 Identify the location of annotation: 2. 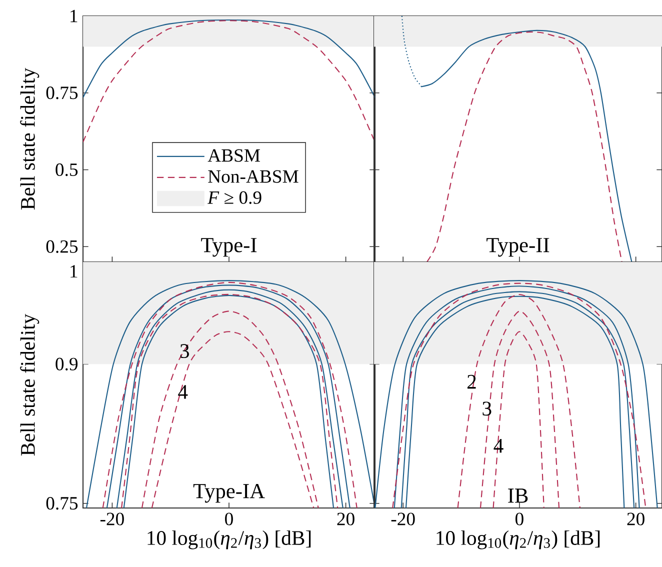
(471, 381).